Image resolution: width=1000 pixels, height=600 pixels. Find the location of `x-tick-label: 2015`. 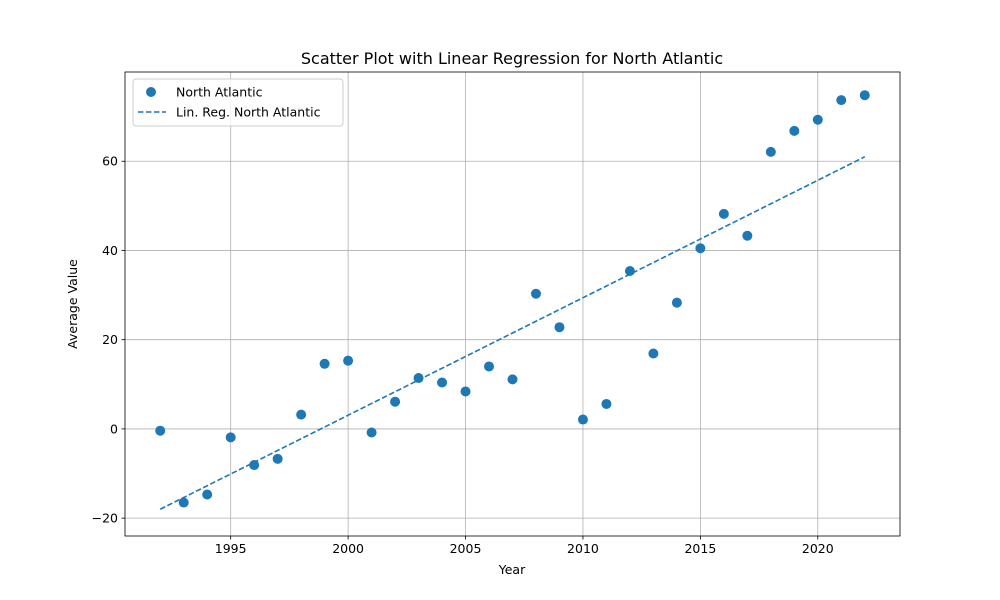

x-tick-label: 2015 is located at coordinates (700, 548).